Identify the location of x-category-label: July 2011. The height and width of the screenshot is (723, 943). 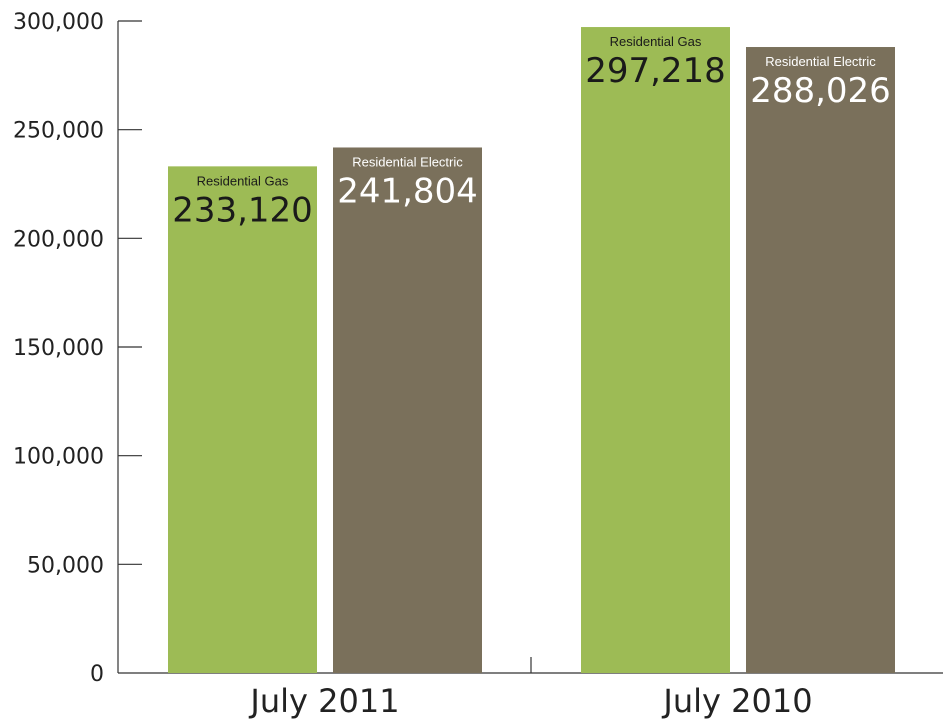
(323, 701).